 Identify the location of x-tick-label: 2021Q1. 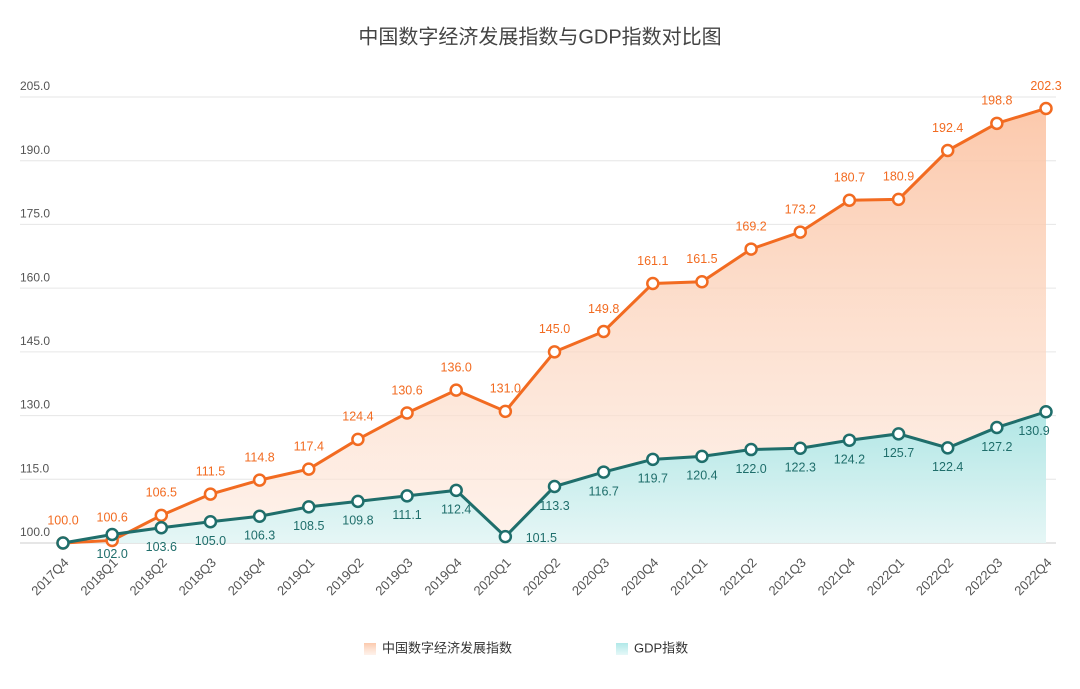
(688, 576).